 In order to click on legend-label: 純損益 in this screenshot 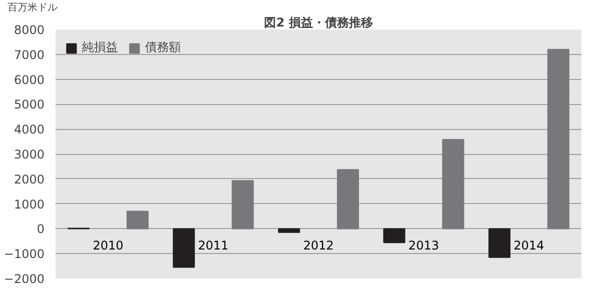, I will do `click(100, 47)`.